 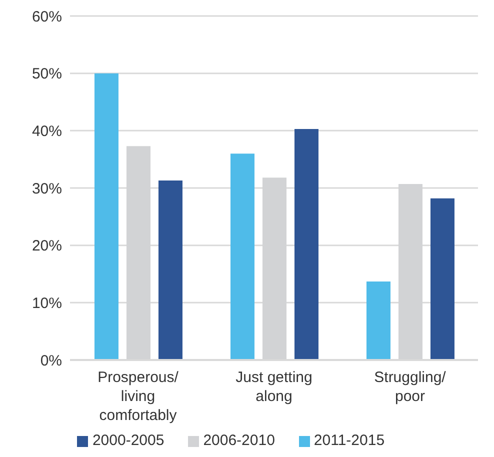 I want to click on y-tick-label: 20%, so click(x=47, y=246).